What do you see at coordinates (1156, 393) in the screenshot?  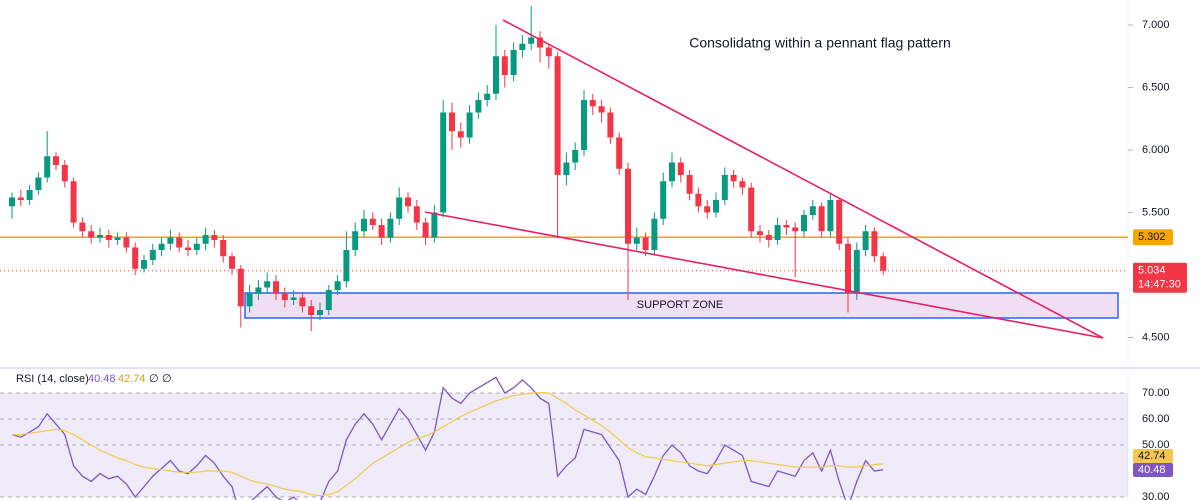 I see `y-tick-label: 70.00` at bounding box center [1156, 393].